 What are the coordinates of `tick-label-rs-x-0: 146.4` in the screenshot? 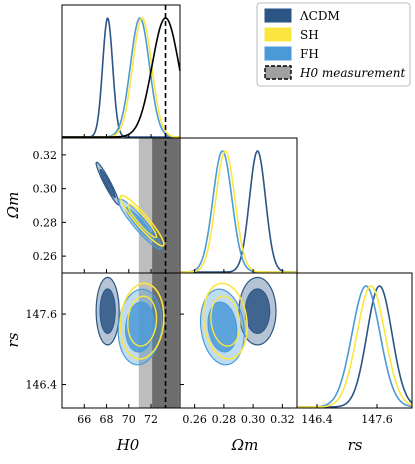 It's located at (317, 419).